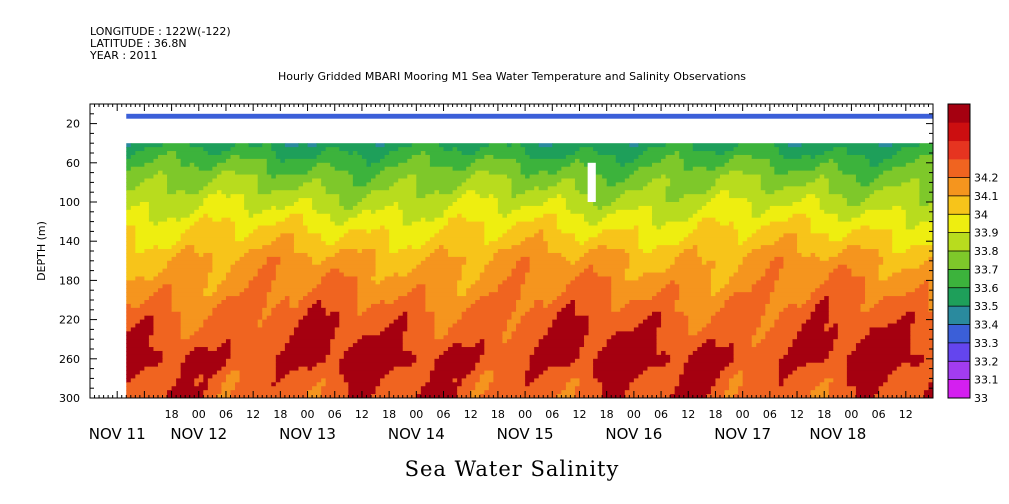 This screenshot has width=1009, height=504. I want to click on colorbar-label: 33.9, so click(986, 233).